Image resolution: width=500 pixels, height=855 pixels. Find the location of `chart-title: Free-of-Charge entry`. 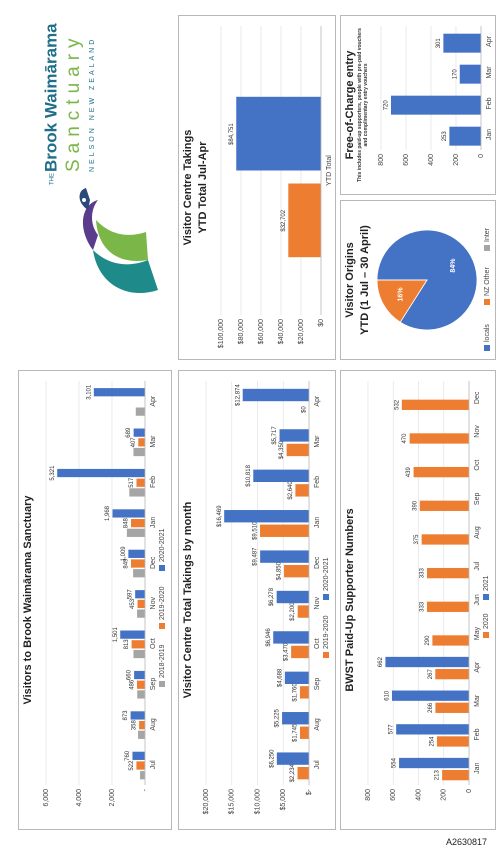

chart-title: Free-of-Charge entry is located at coordinates (350, 105).